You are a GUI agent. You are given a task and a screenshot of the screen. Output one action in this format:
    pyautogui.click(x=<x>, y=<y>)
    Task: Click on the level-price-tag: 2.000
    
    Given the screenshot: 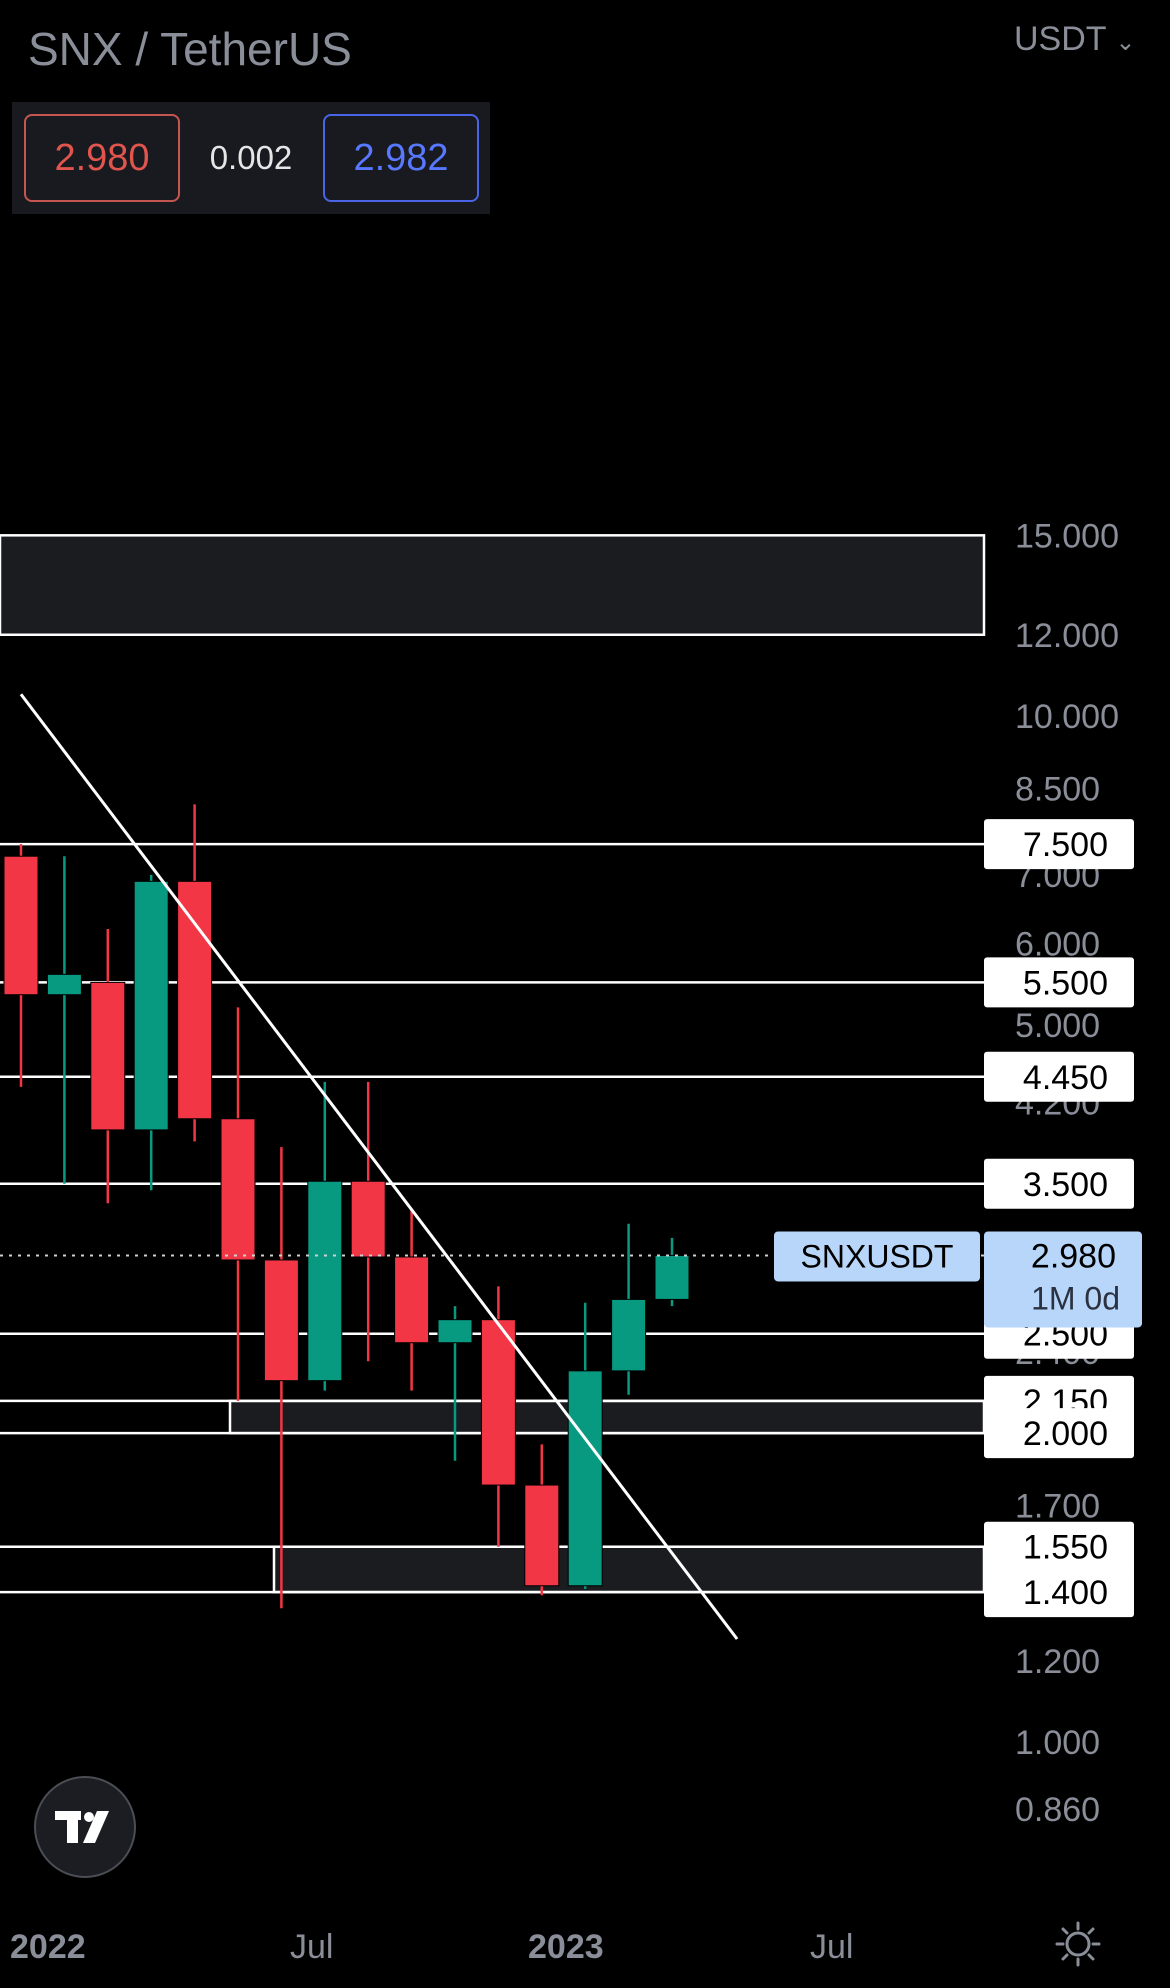 What is the action you would take?
    pyautogui.click(x=1059, y=1433)
    